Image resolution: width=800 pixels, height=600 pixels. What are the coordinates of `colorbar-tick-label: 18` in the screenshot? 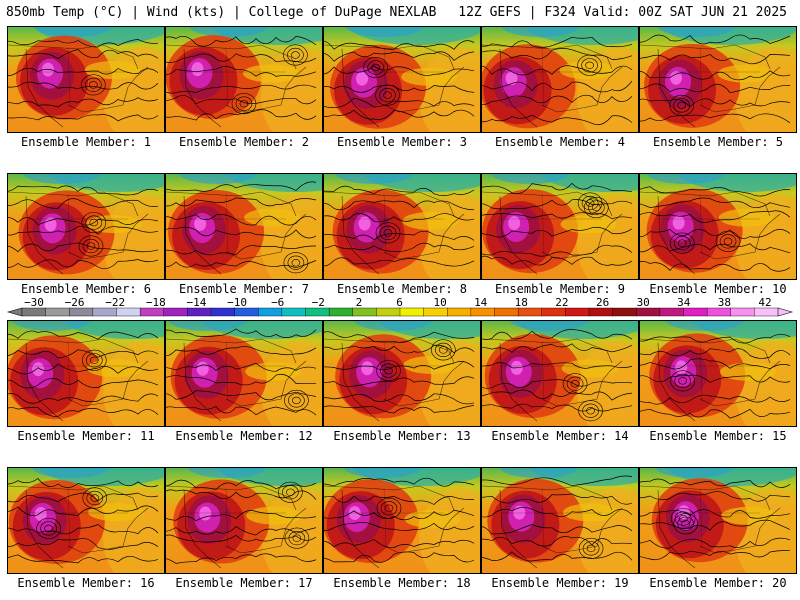 It's located at (521, 303).